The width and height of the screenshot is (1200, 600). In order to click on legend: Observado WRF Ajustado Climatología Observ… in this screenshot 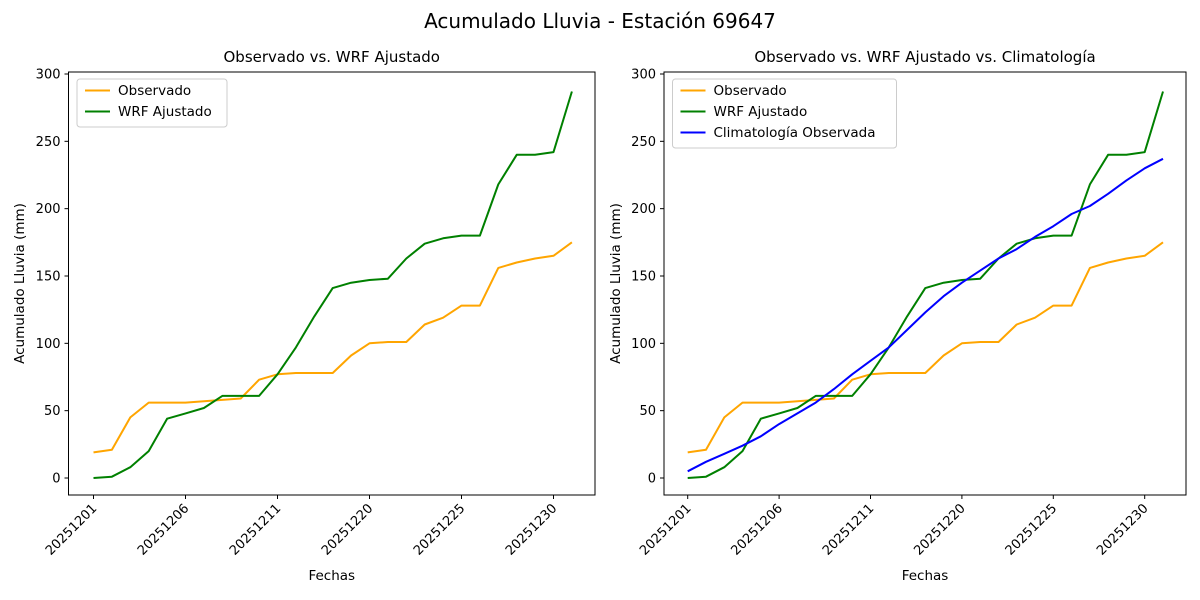, I will do `click(784, 113)`.